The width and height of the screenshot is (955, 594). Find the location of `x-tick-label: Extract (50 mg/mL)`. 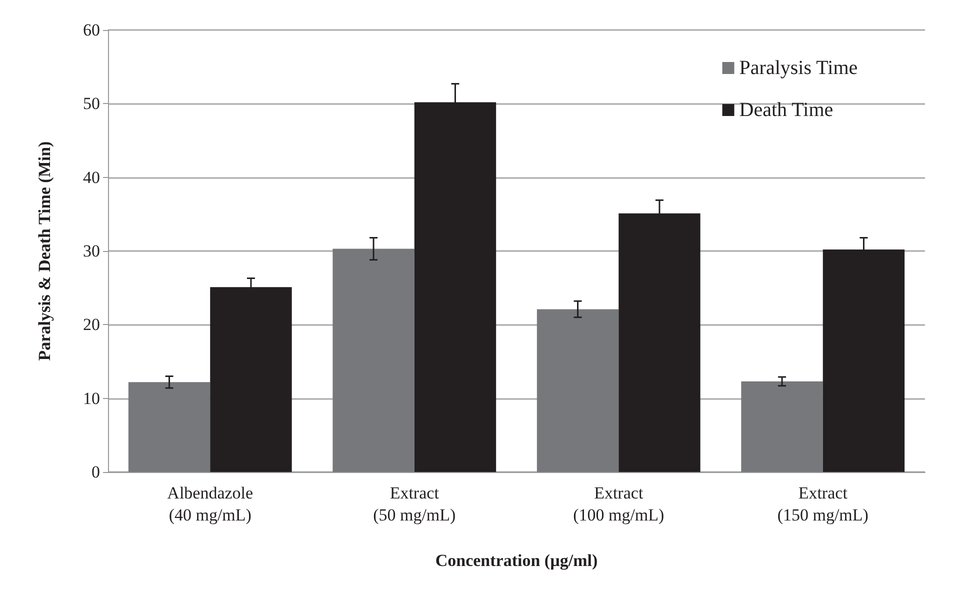

x-tick-label: Extract (50 mg/mL) is located at coordinates (414, 504).